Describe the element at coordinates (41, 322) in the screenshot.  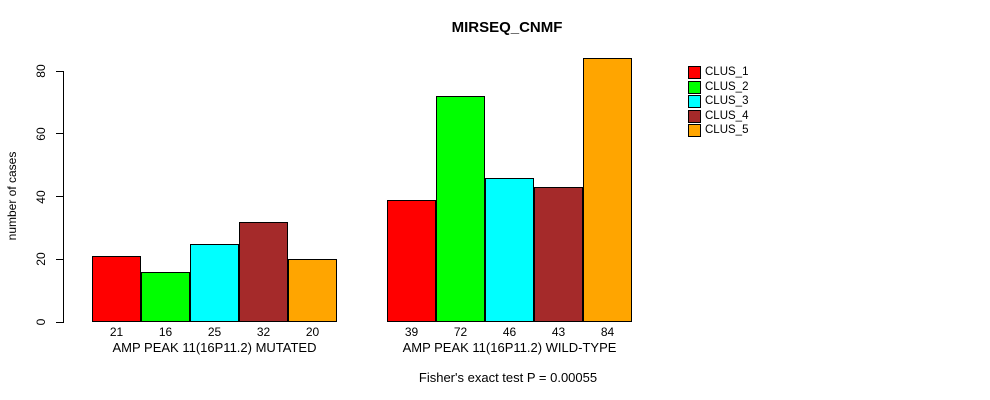
I see `y-tick-label: 0` at that location.